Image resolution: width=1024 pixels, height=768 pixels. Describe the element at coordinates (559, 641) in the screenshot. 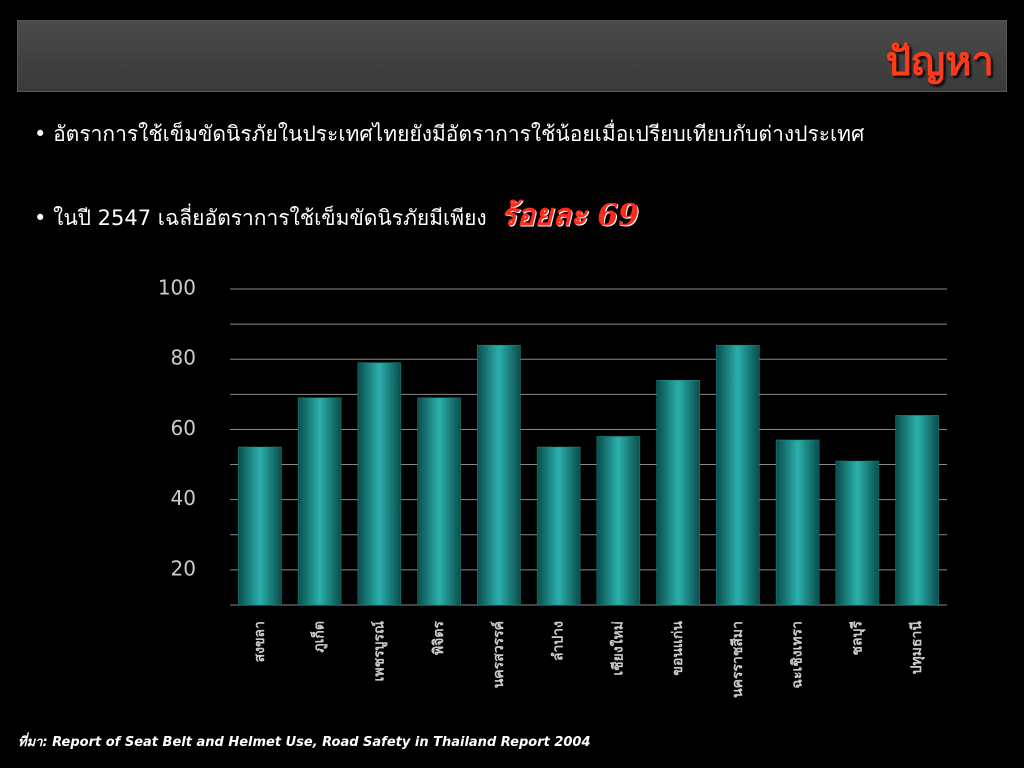

I see `x-tick-label: ลำปาง` at that location.